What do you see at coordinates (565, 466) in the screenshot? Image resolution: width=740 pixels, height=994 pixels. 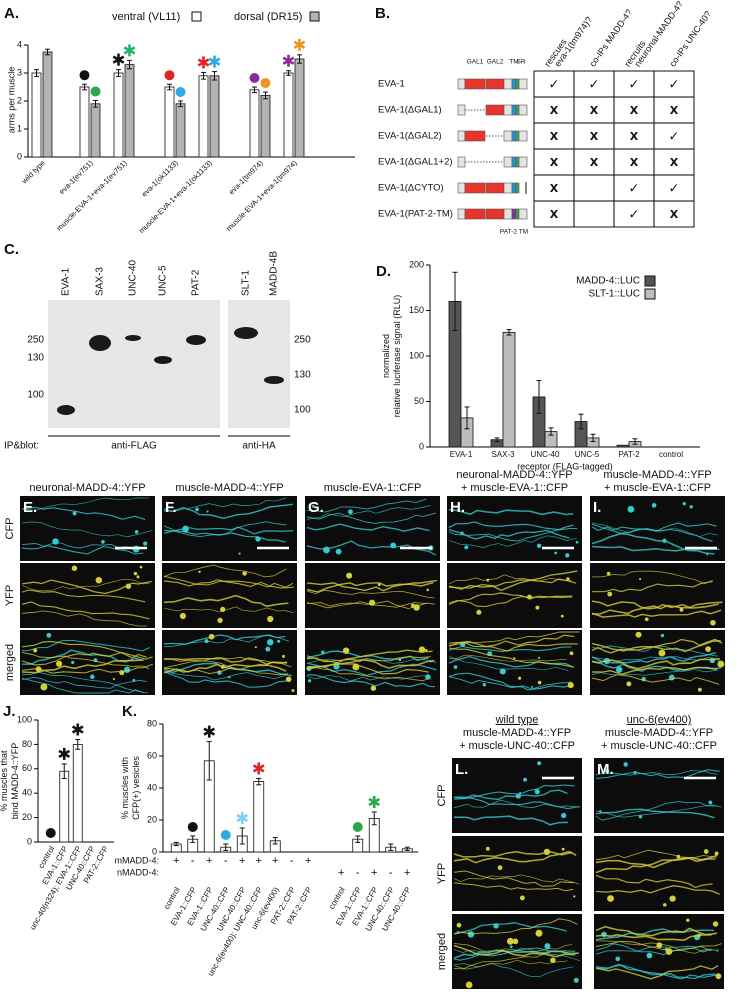 I see `x-axis-label: receptor (FLAG-tagged)` at bounding box center [565, 466].